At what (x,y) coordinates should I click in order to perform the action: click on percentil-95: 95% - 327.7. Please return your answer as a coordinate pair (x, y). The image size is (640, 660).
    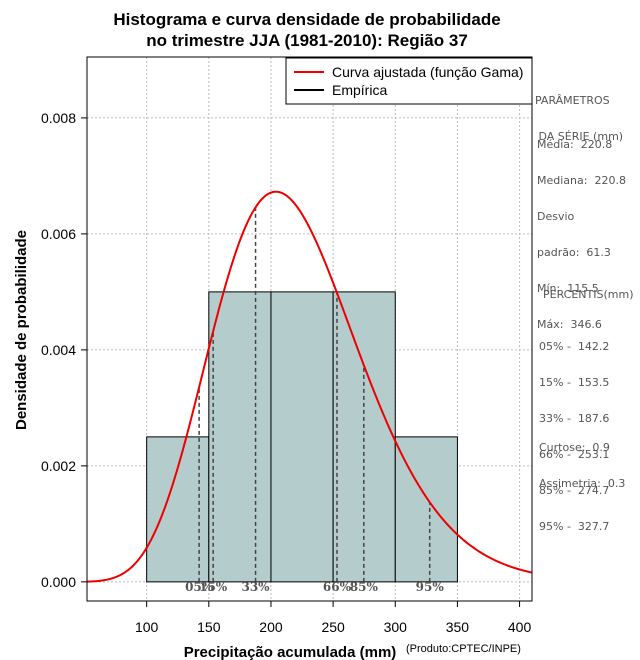
    Looking at the image, I should click on (574, 526).